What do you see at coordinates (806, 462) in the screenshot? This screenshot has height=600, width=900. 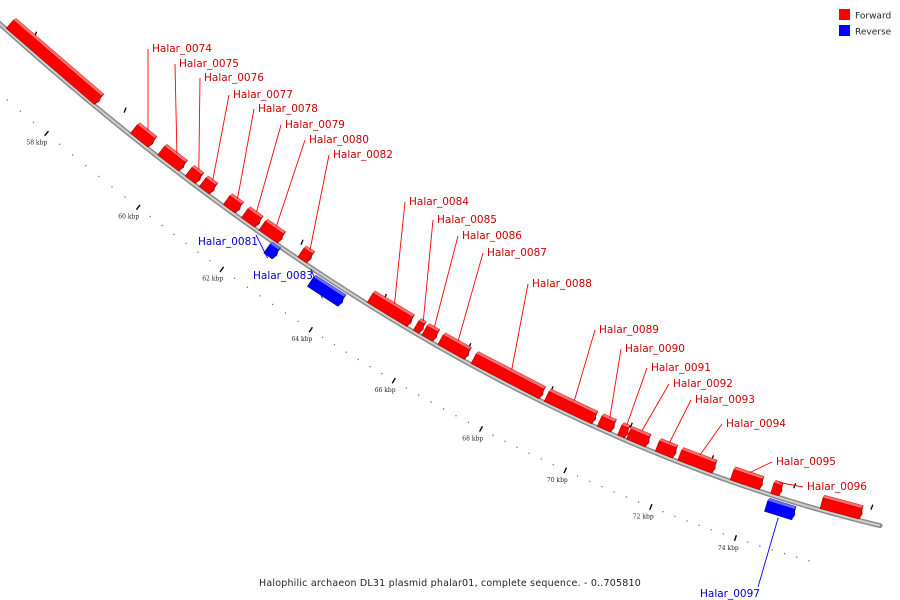 I see `gene-label: Halar_0095` at bounding box center [806, 462].